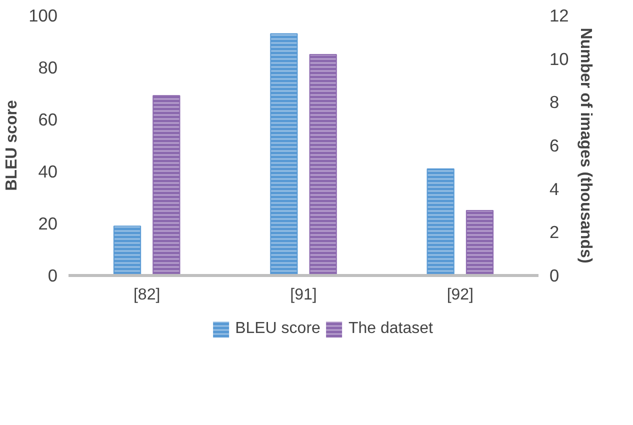 The image size is (633, 425). I want to click on y2-tick-label: 12, so click(559, 16).